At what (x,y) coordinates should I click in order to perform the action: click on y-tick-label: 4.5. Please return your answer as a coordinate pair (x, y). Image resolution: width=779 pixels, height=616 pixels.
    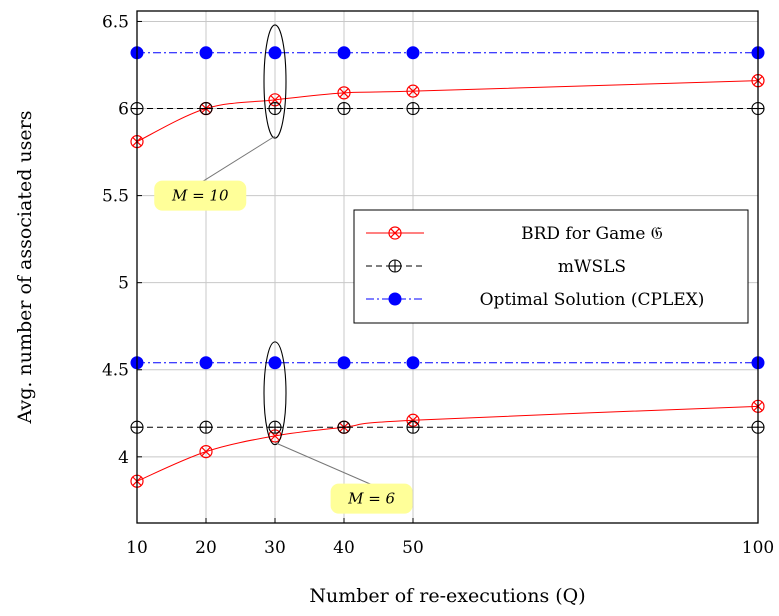
    Looking at the image, I should click on (115, 371).